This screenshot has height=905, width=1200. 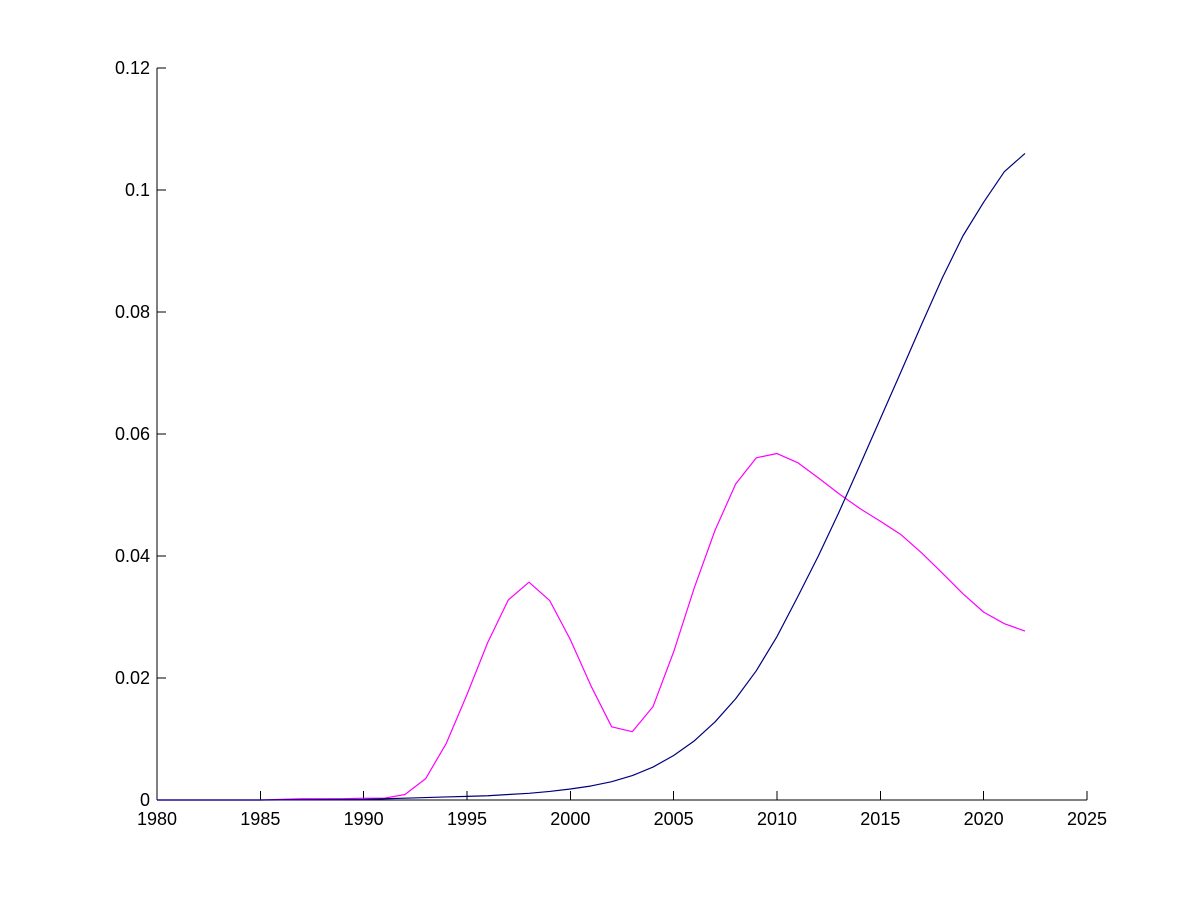 I want to click on x-tick-label: 2020, so click(x=984, y=819).